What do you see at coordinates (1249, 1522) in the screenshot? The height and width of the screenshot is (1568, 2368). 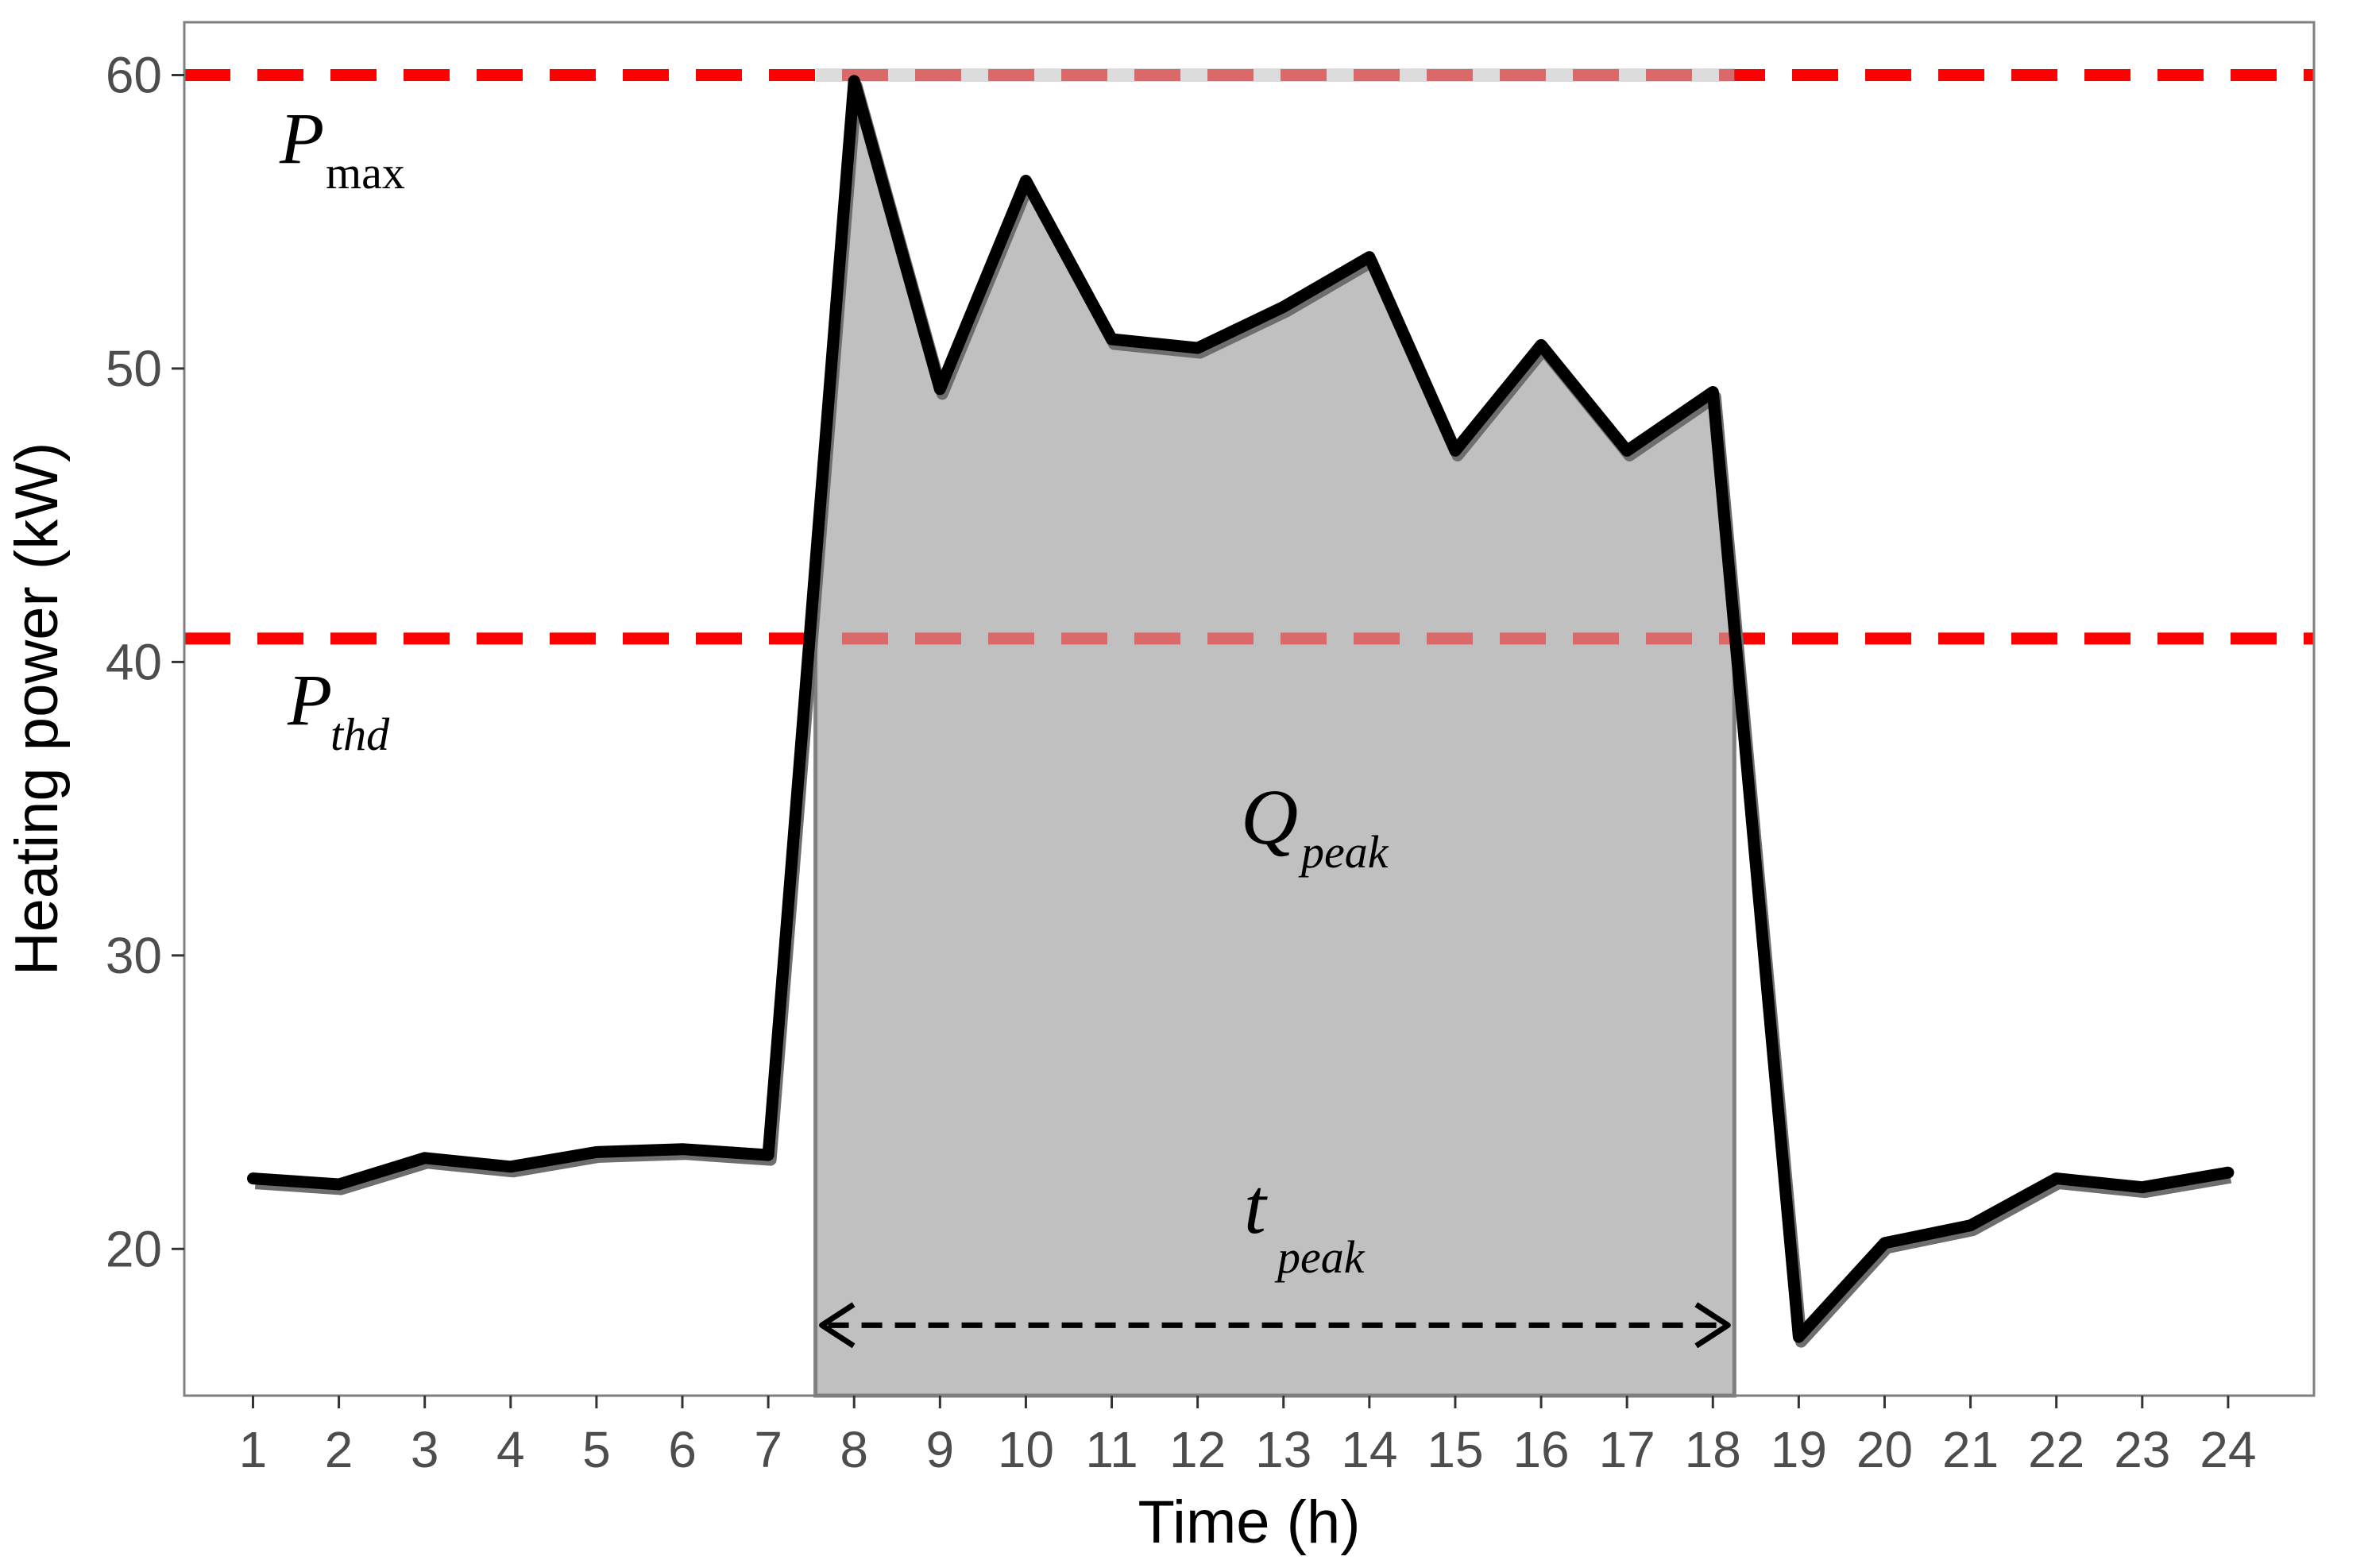 I see `x-axis-title: Time (h)` at bounding box center [1249, 1522].